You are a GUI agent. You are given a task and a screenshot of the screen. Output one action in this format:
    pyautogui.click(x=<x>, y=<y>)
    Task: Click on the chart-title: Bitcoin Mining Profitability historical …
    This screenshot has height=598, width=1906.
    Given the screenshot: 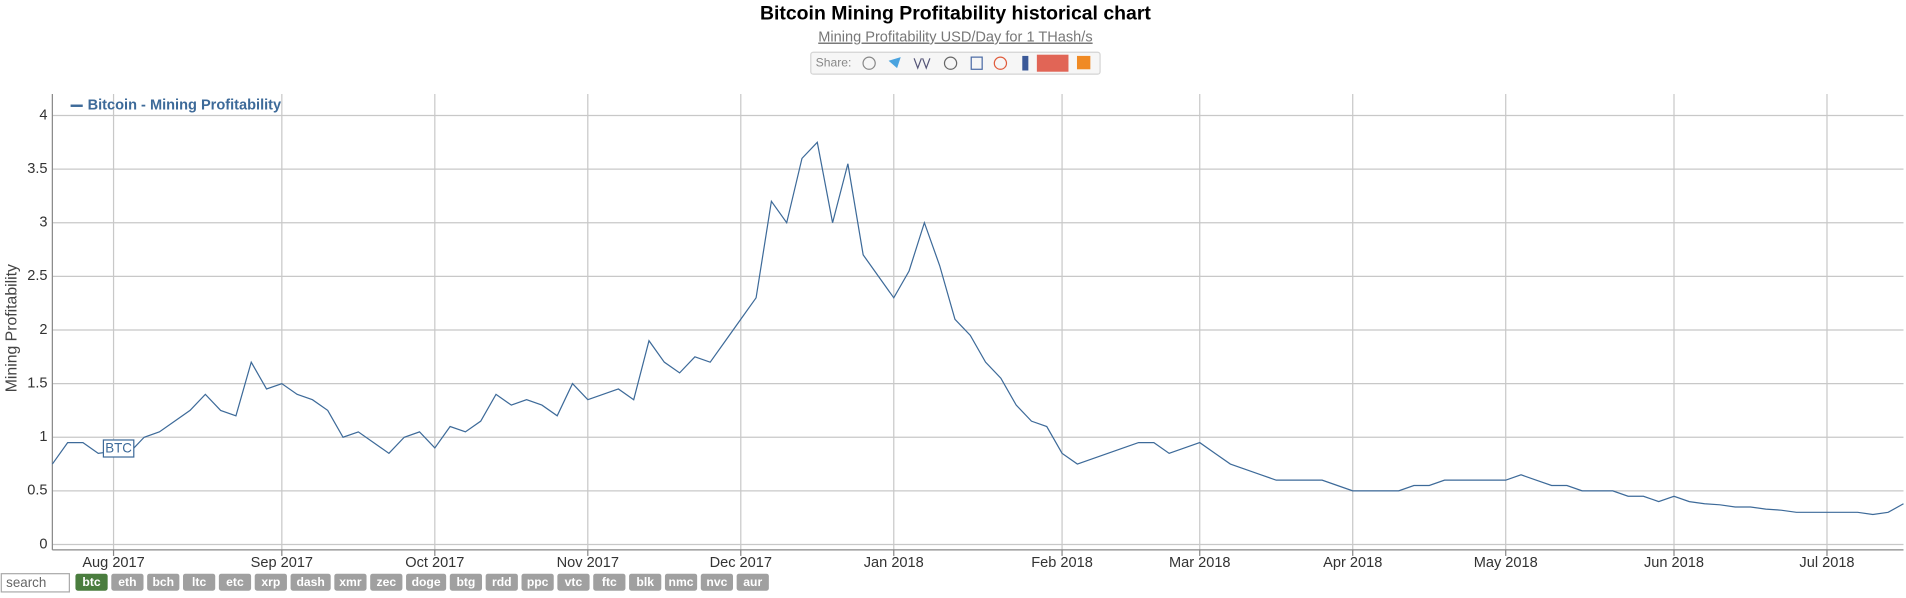 What is the action you would take?
    pyautogui.click(x=955, y=14)
    